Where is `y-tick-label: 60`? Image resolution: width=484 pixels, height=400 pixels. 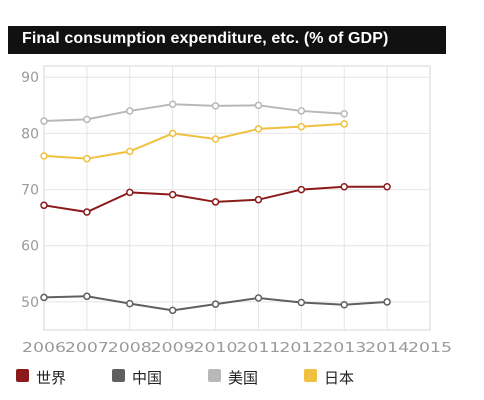
y-tick-label: 60 is located at coordinates (30, 247).